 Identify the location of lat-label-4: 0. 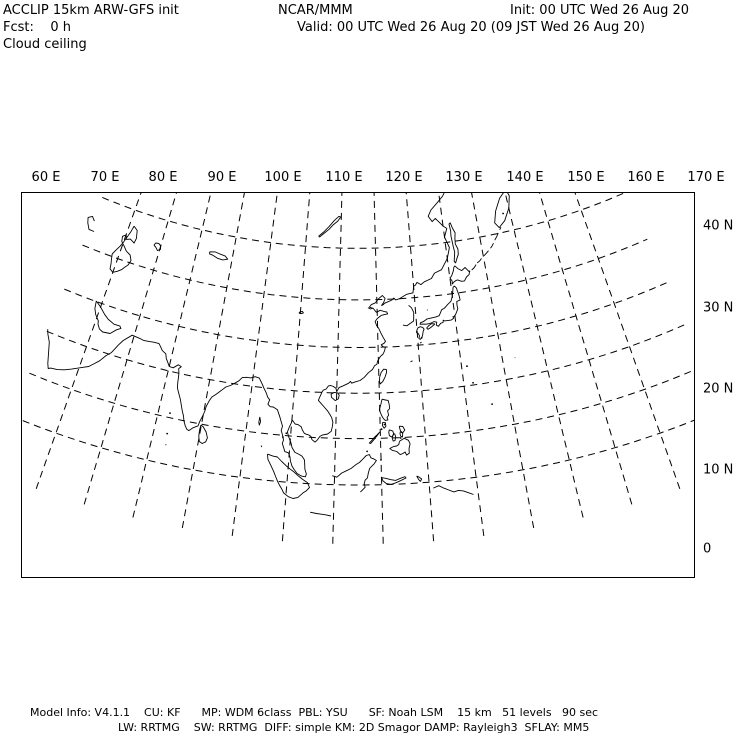
(707, 549).